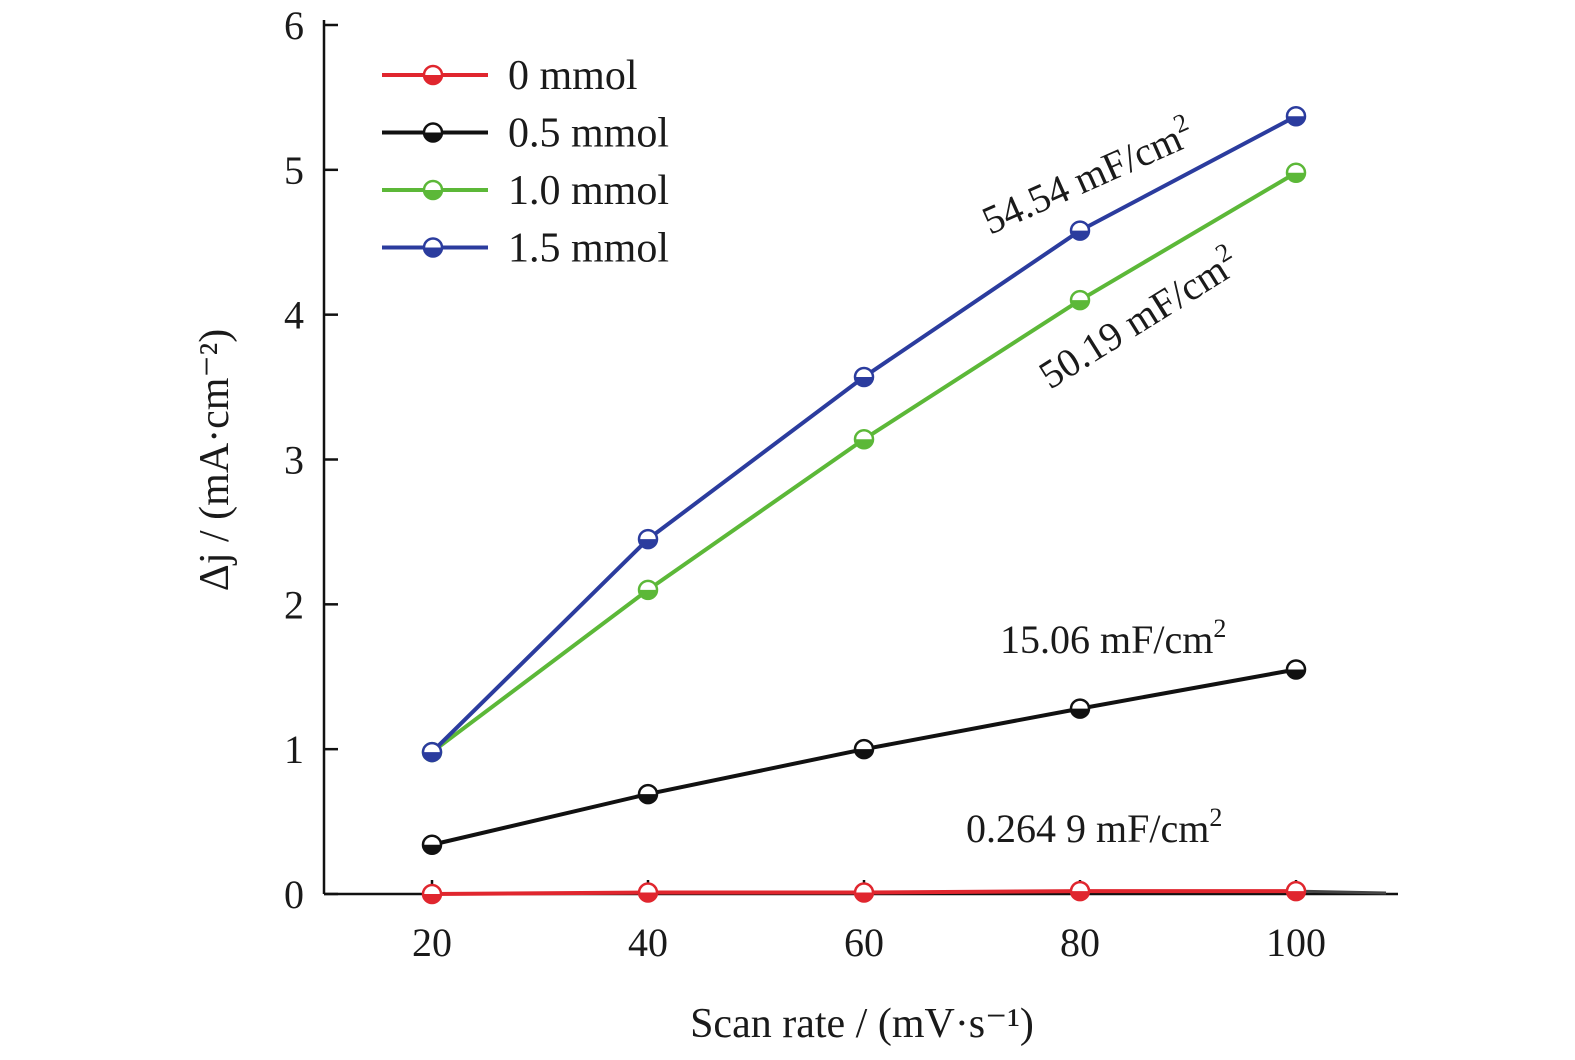 The height and width of the screenshot is (1060, 1575). I want to click on legend-item: 1.5 mmol, so click(525, 249).